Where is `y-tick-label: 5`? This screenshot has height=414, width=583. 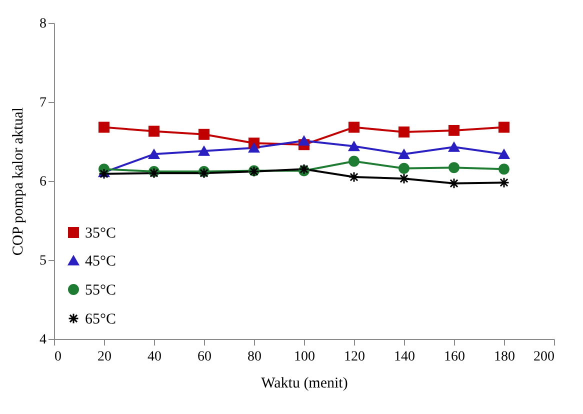 y-tick-label: 5 is located at coordinates (43, 261).